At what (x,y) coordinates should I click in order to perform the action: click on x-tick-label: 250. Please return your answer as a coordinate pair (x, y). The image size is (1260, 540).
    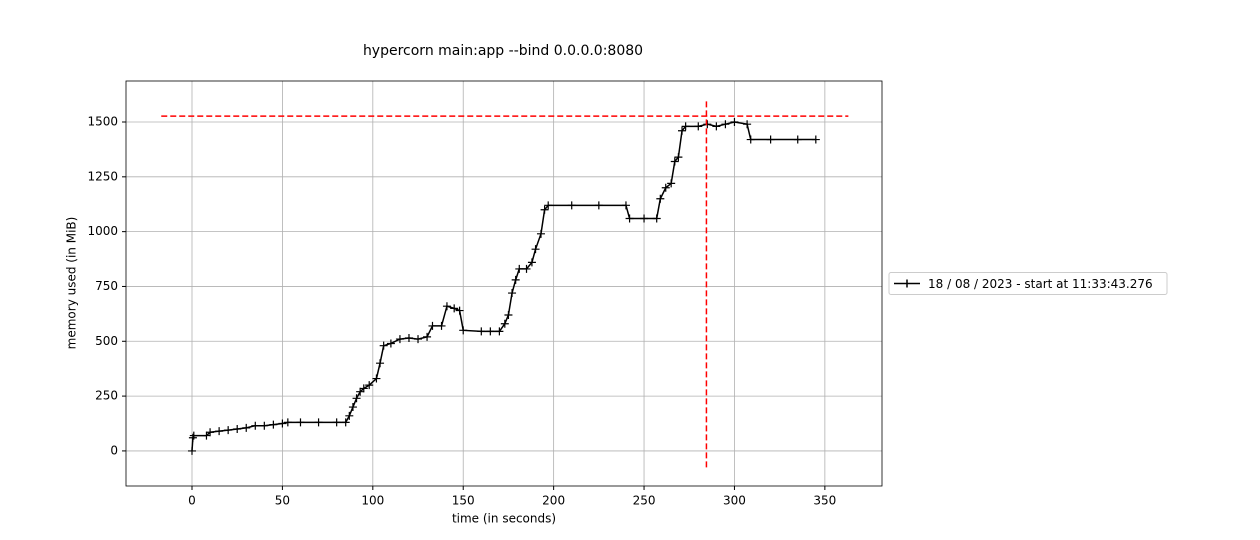
    Looking at the image, I should click on (644, 501).